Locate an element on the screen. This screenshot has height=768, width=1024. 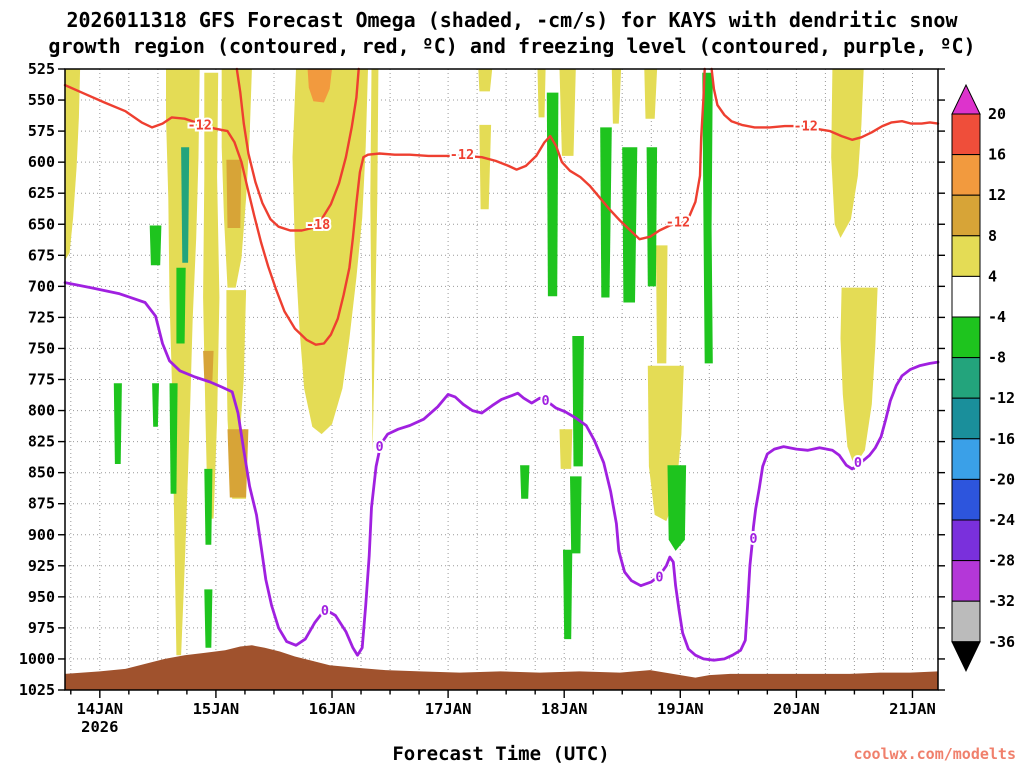
colorbar-tick-label: -12 is located at coordinates (1001, 398).